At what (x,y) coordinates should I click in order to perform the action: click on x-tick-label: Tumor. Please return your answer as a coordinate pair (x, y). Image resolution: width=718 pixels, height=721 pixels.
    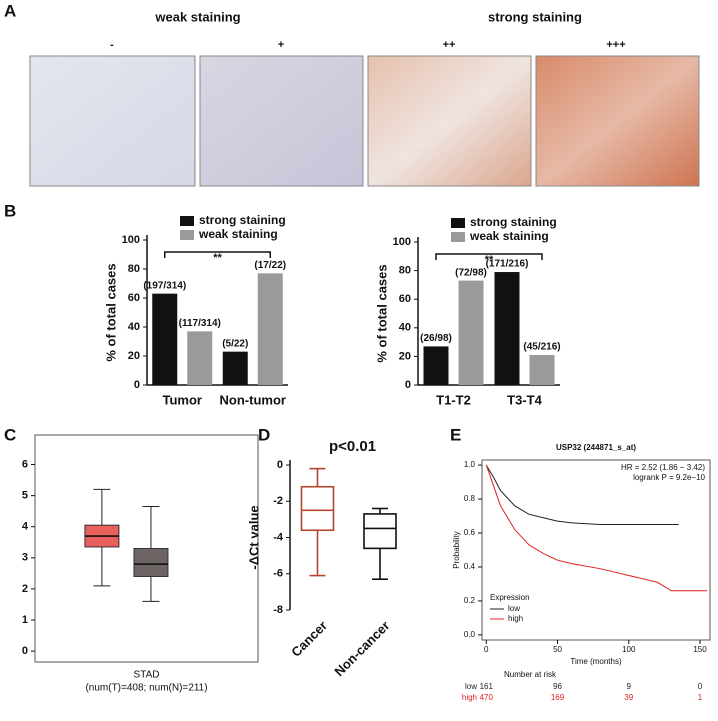
    Looking at the image, I should click on (182, 399).